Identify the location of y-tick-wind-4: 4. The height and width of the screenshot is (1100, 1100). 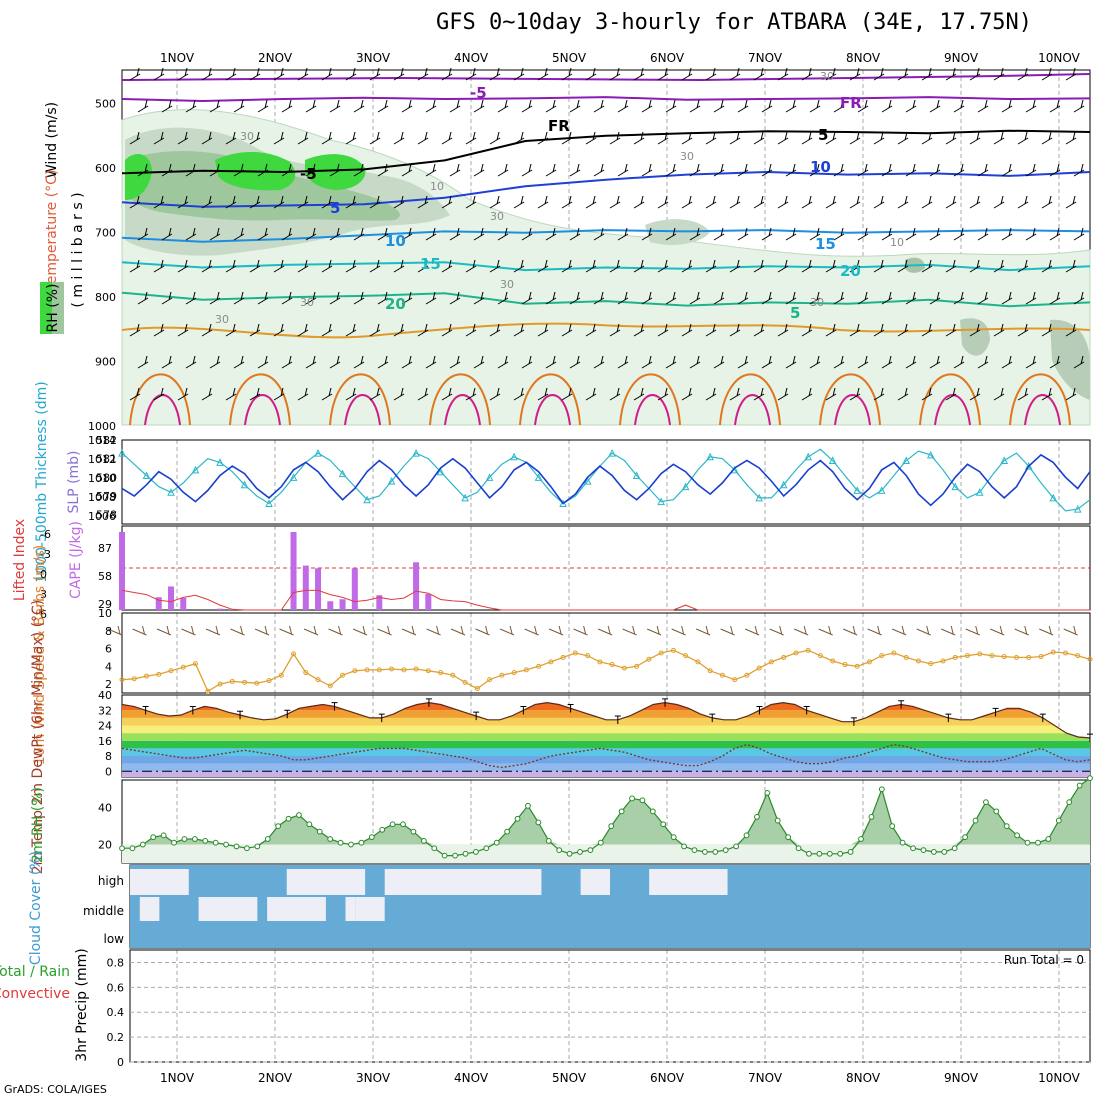
(108, 666).